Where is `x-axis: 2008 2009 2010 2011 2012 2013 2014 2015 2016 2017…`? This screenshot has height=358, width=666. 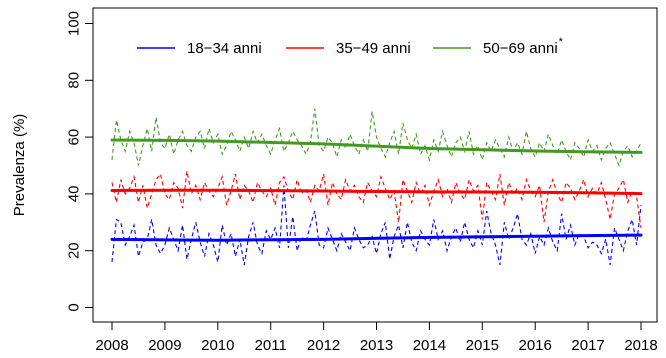
x-axis: 2008 2009 2010 2011 2012 2013 2014 2015 2016 2017… is located at coordinates (376, 338).